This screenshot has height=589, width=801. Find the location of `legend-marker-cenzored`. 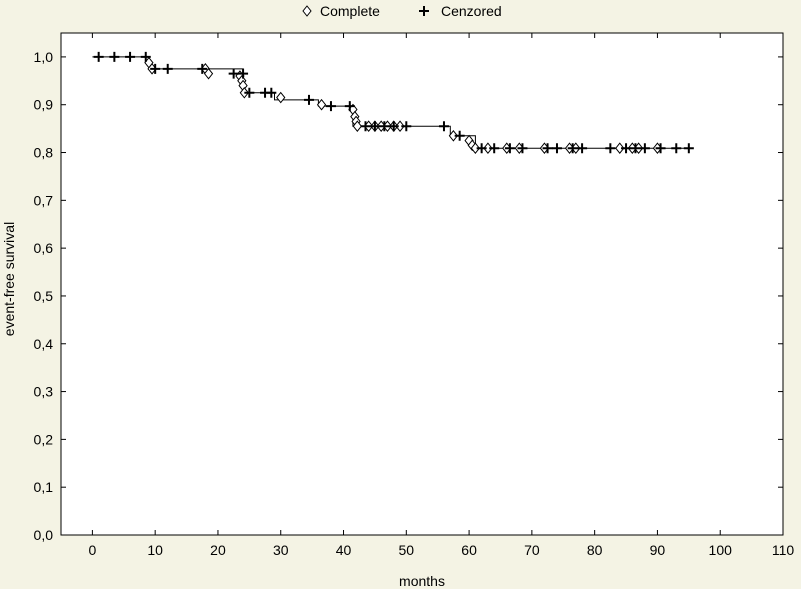

legend-marker-cenzored is located at coordinates (424, 11).